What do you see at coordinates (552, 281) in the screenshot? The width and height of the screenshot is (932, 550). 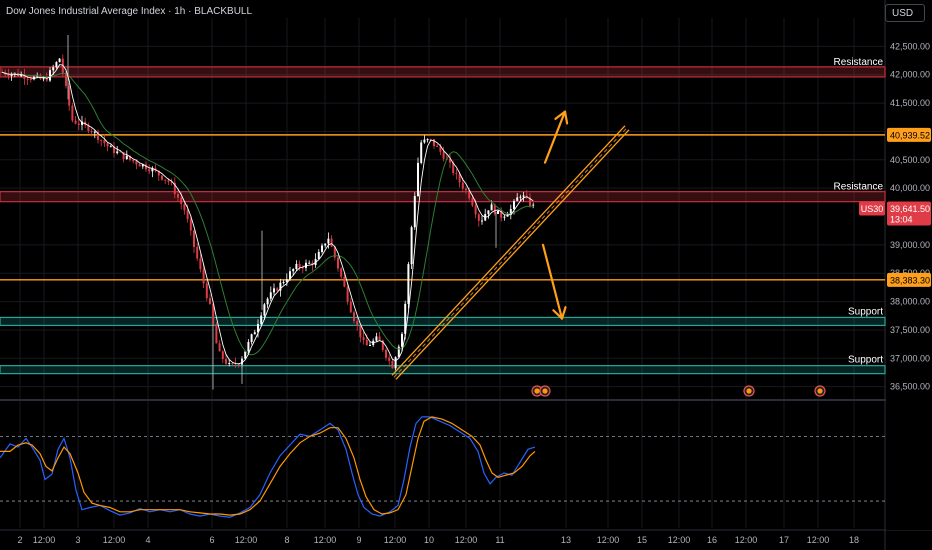 I see `arrow-shaft-down` at bounding box center [552, 281].